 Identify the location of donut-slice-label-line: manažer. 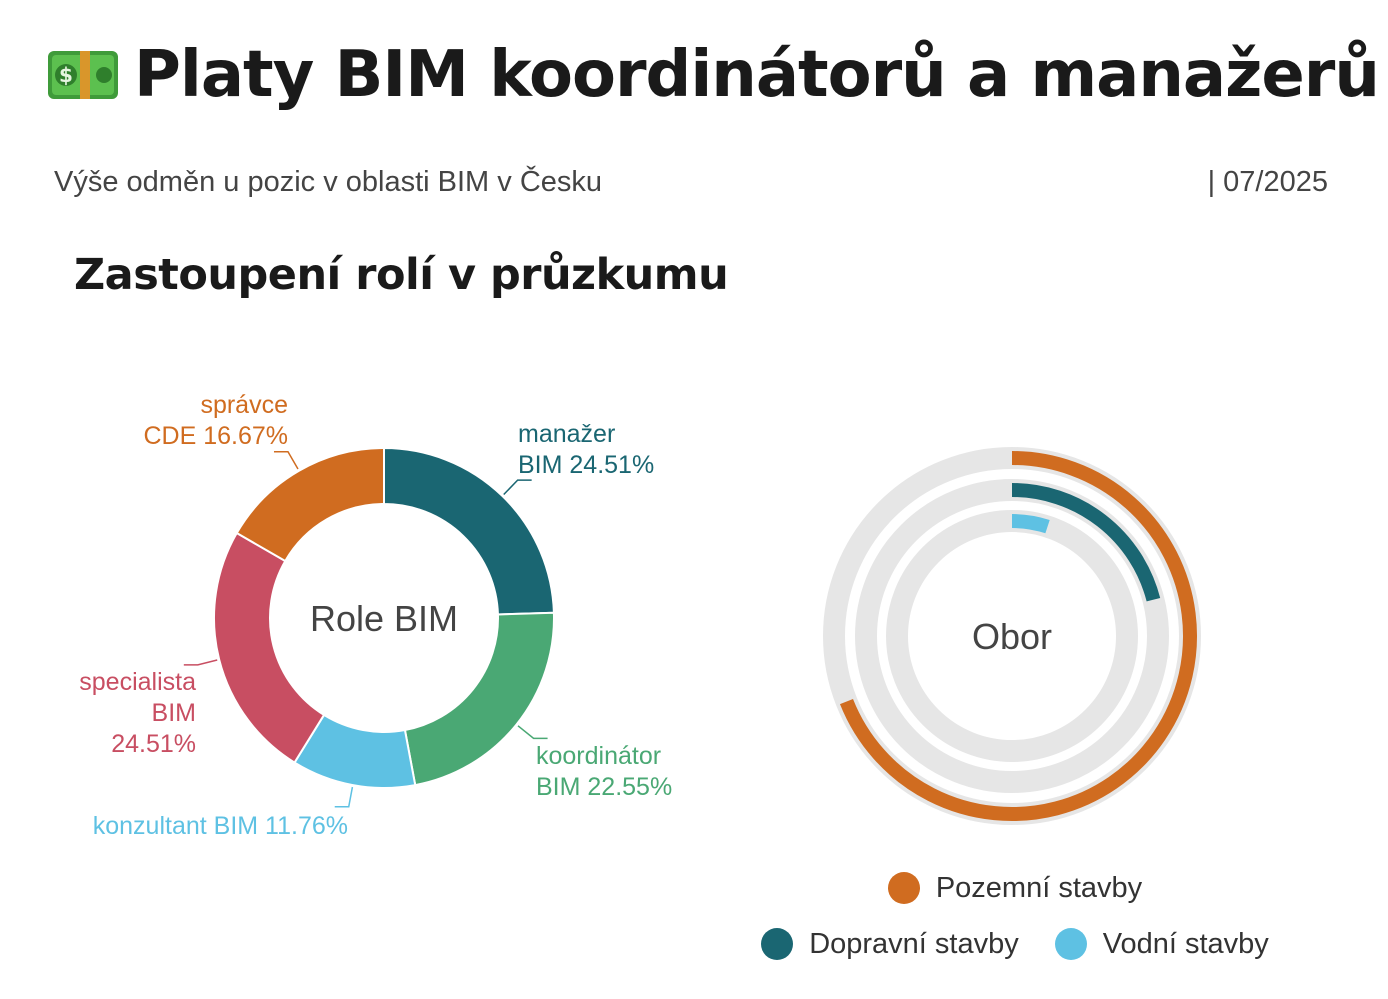
(566, 434).